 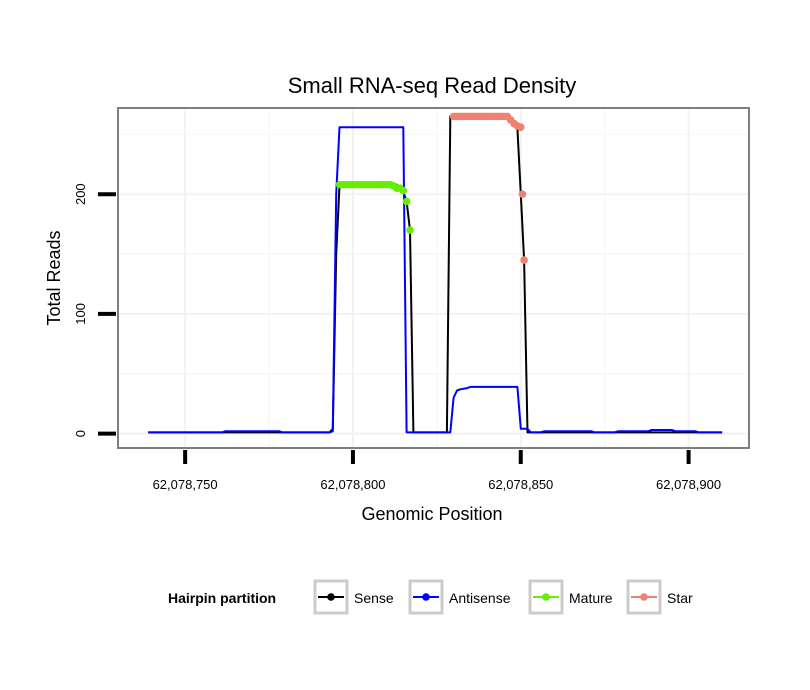 I want to click on legend-title: Hairpin partition, so click(x=222, y=598).